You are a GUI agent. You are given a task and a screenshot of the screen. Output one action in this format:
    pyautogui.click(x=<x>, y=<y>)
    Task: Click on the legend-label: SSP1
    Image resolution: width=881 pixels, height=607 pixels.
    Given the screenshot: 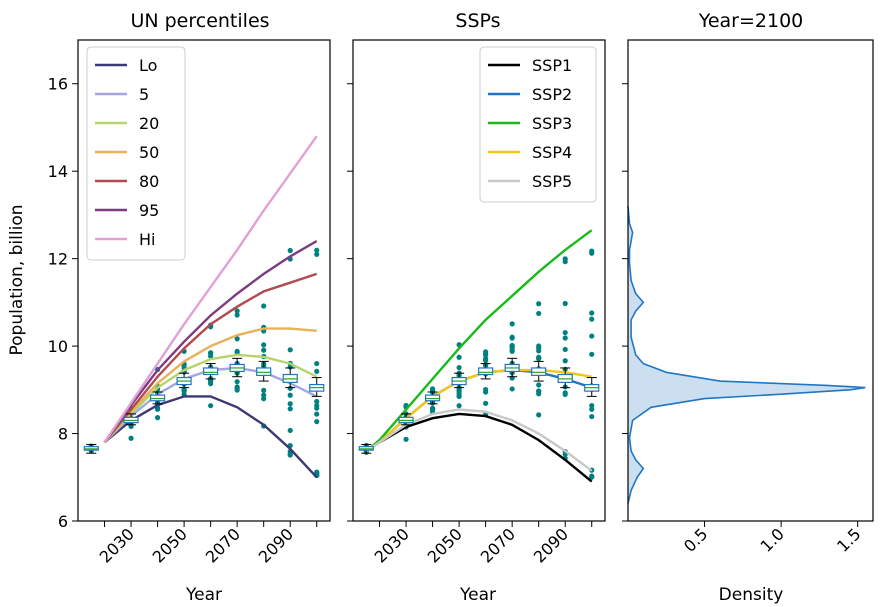 What is the action you would take?
    pyautogui.click(x=552, y=65)
    